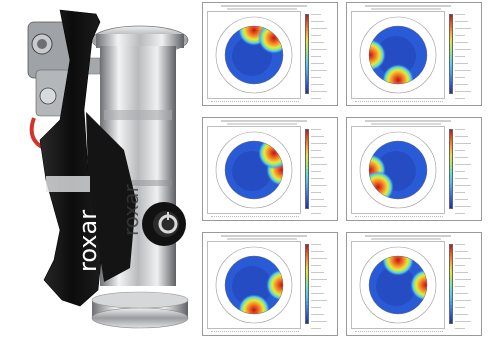 The height and width of the screenshot is (339, 492). I want to click on hotspot-bottom, so click(254, 304).